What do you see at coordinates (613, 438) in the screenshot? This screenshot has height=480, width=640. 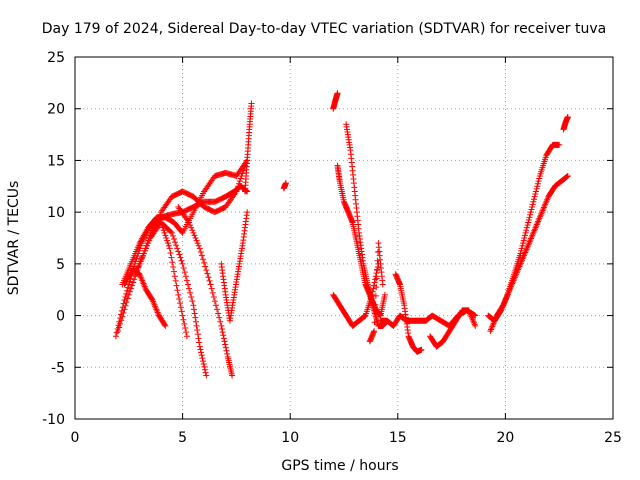 I see `x-tick-label: 25` at bounding box center [613, 438].